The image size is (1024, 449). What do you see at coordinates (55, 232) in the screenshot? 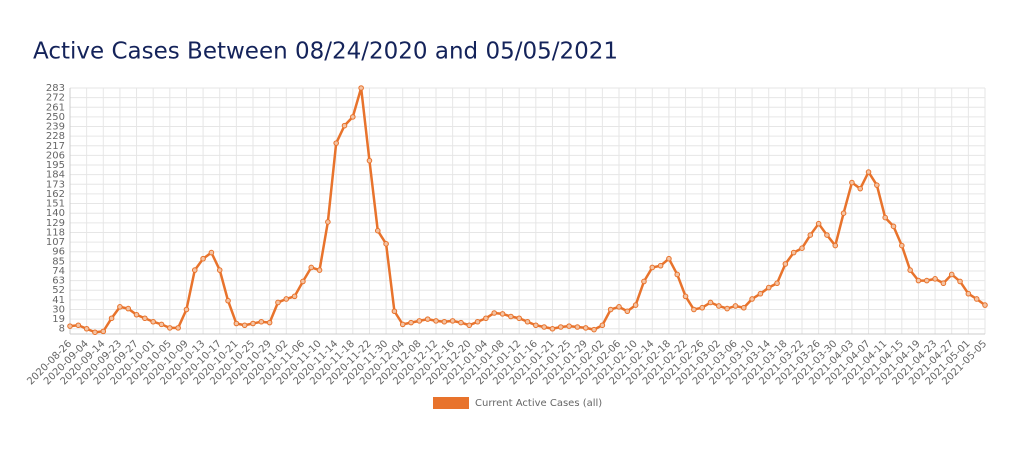
I see `y-tick-label: 118` at bounding box center [55, 232].